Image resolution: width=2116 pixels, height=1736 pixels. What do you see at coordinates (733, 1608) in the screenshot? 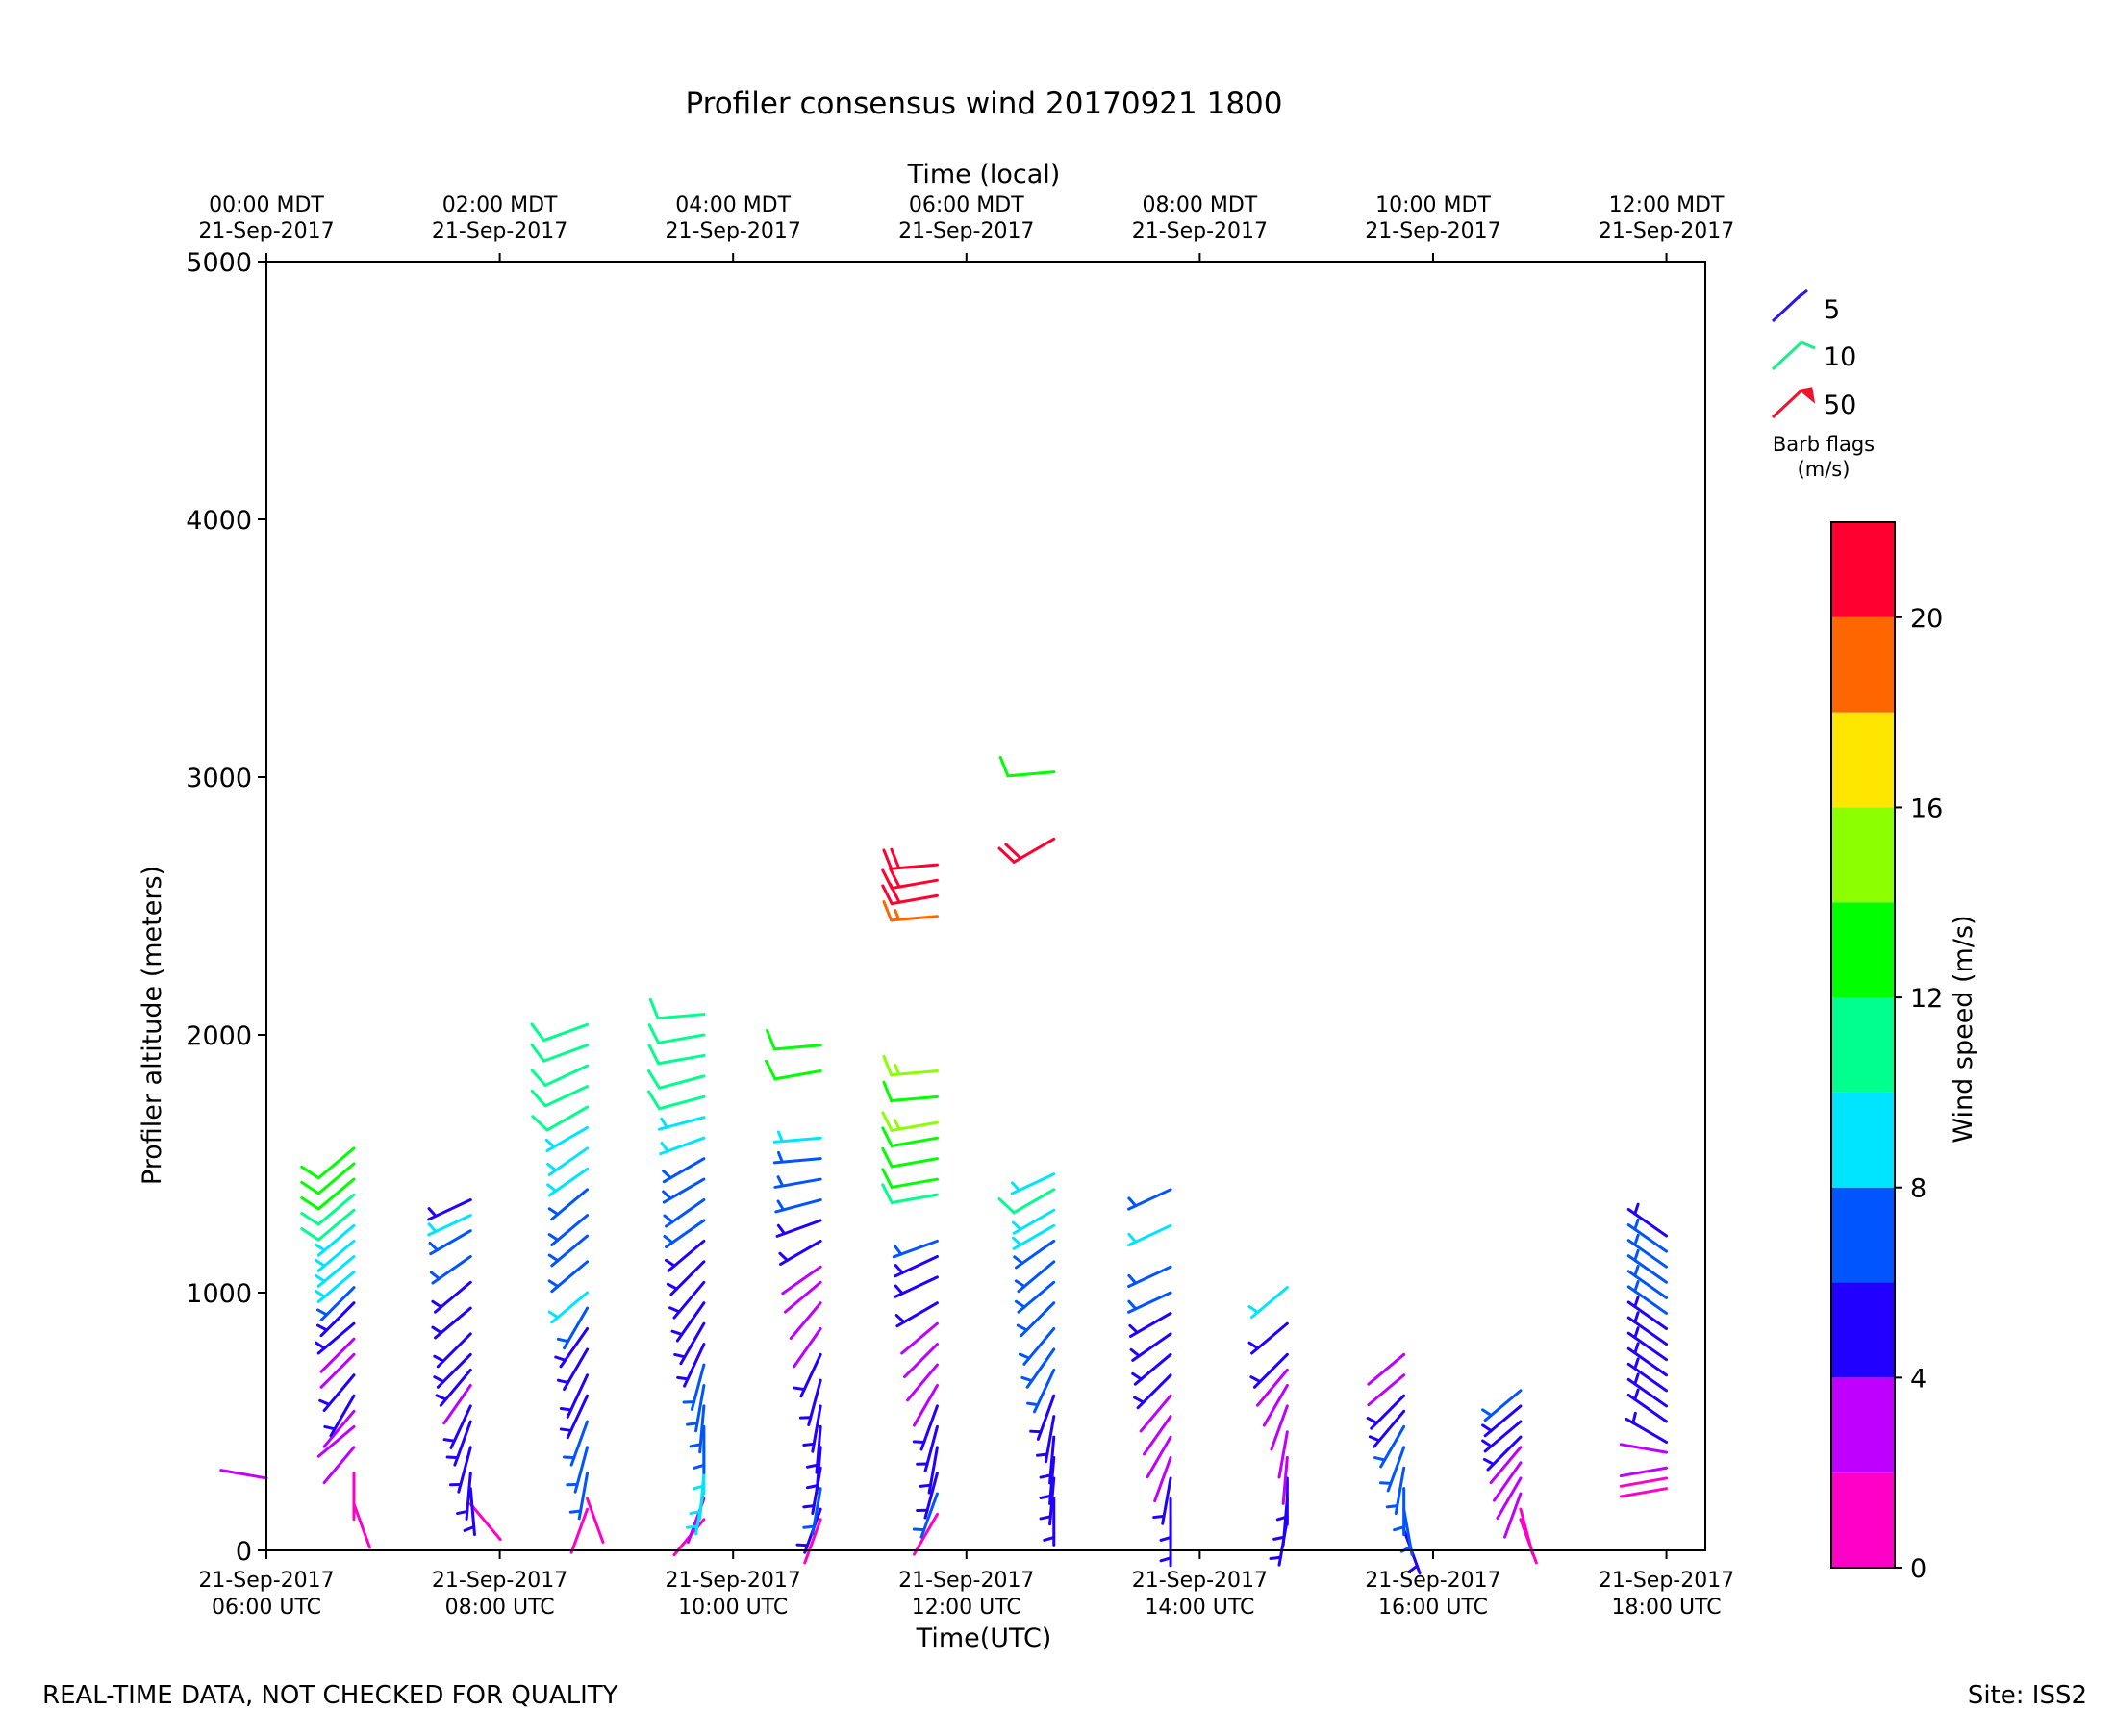
I see `x-tick-label-time: 10:00 UTC` at bounding box center [733, 1608].